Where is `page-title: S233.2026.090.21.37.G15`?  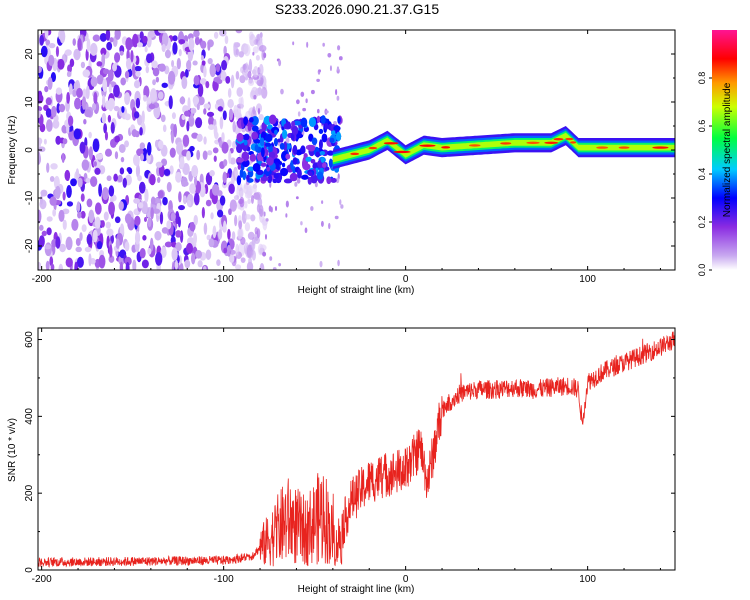 page-title: S233.2026.090.21.37.G15 is located at coordinates (357, 9).